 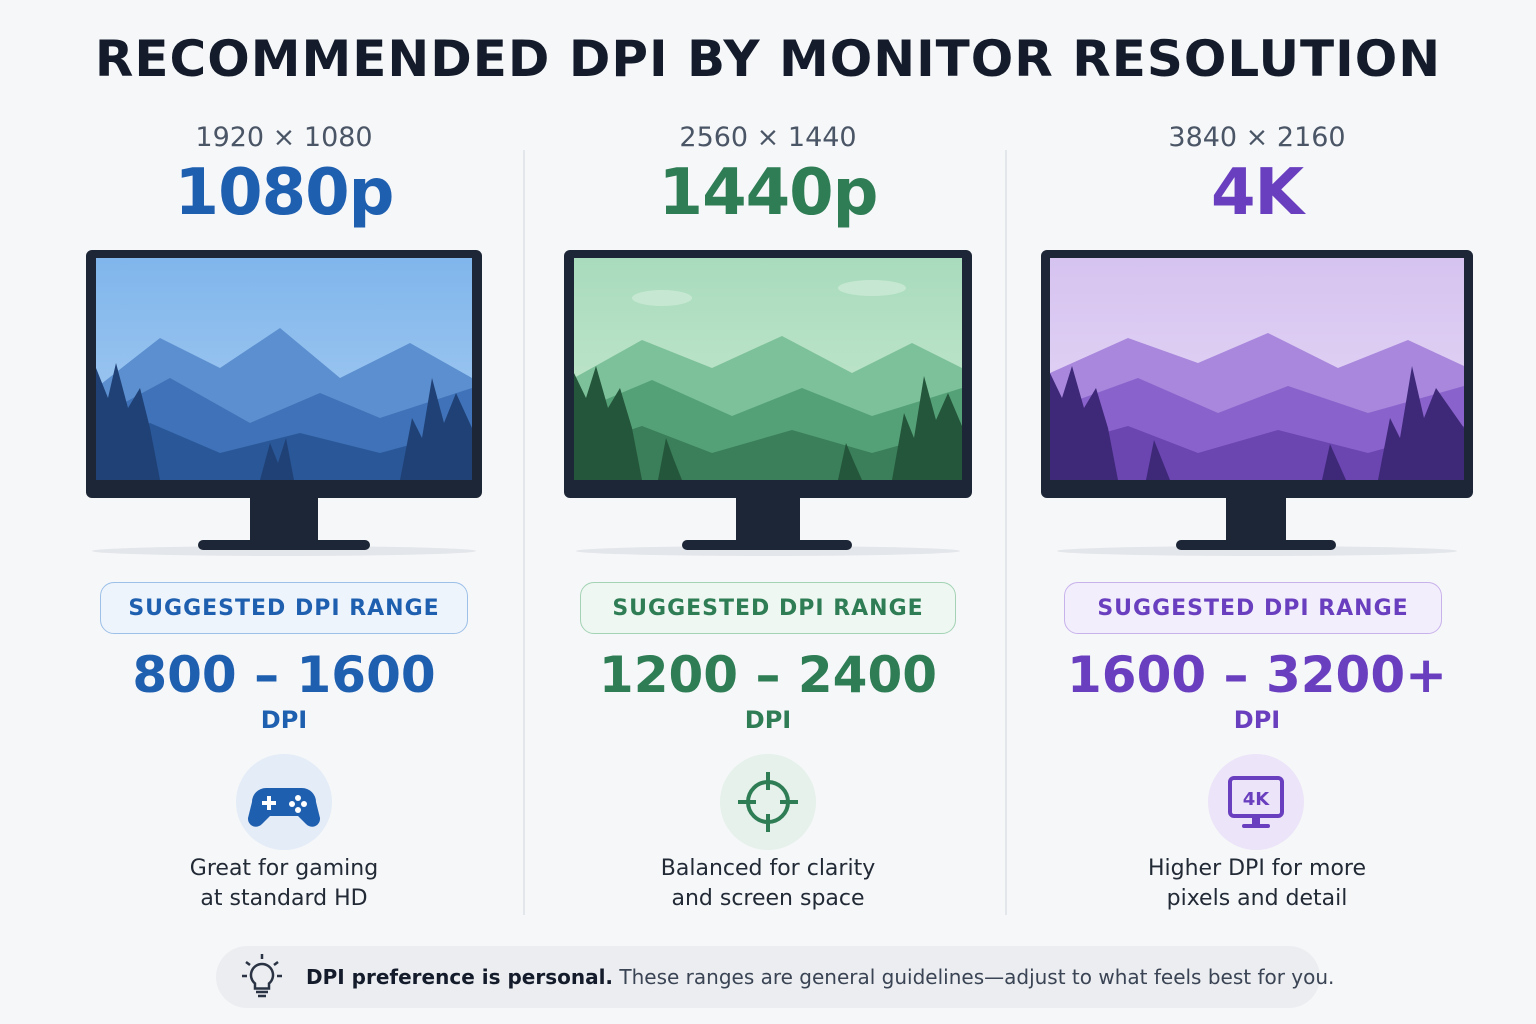 What do you see at coordinates (768, 802) in the screenshot?
I see `crosshair-icon` at bounding box center [768, 802].